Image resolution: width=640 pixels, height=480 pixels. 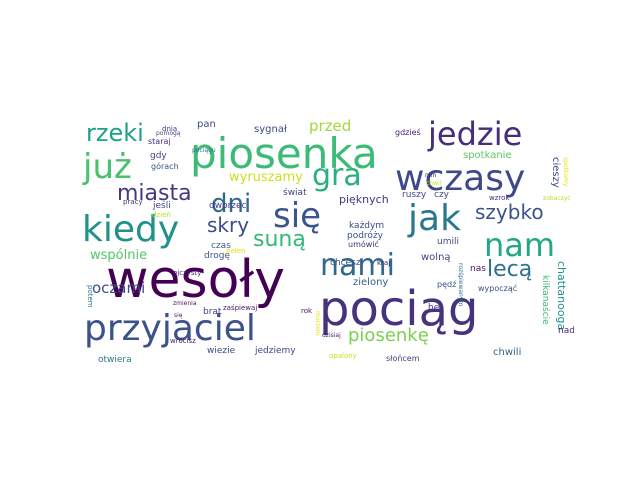 I want to click on word: kilkanaście, so click(x=545, y=300).